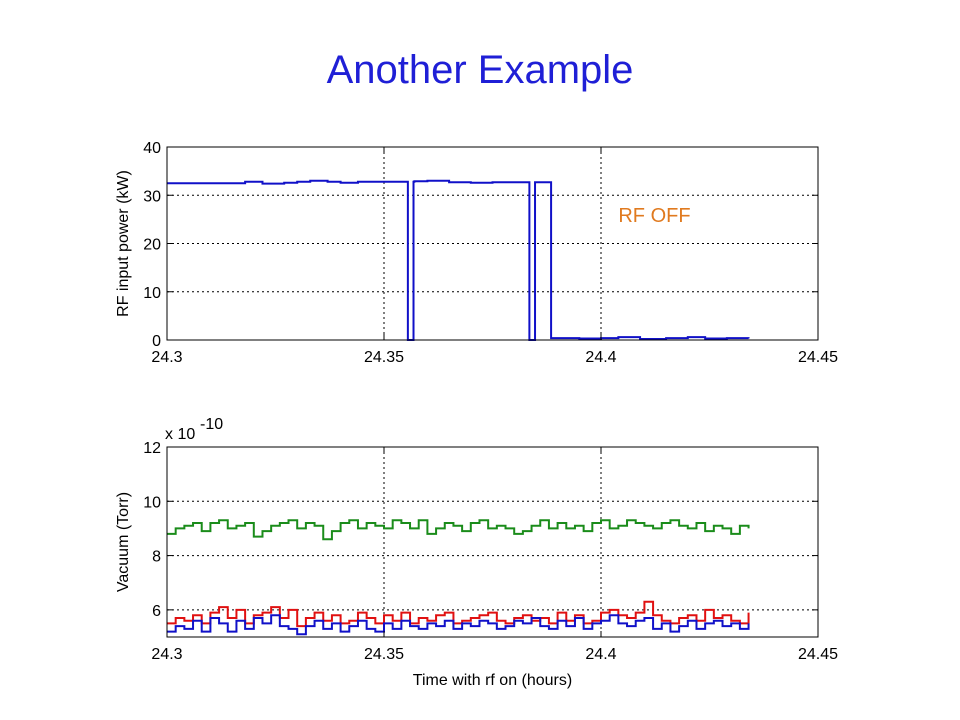 This screenshot has height=720, width=960. I want to click on y-tick-label: 6, so click(156, 611).